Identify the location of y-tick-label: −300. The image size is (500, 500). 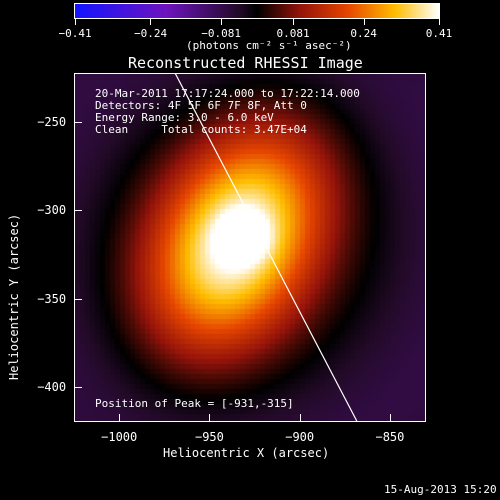
(52, 210).